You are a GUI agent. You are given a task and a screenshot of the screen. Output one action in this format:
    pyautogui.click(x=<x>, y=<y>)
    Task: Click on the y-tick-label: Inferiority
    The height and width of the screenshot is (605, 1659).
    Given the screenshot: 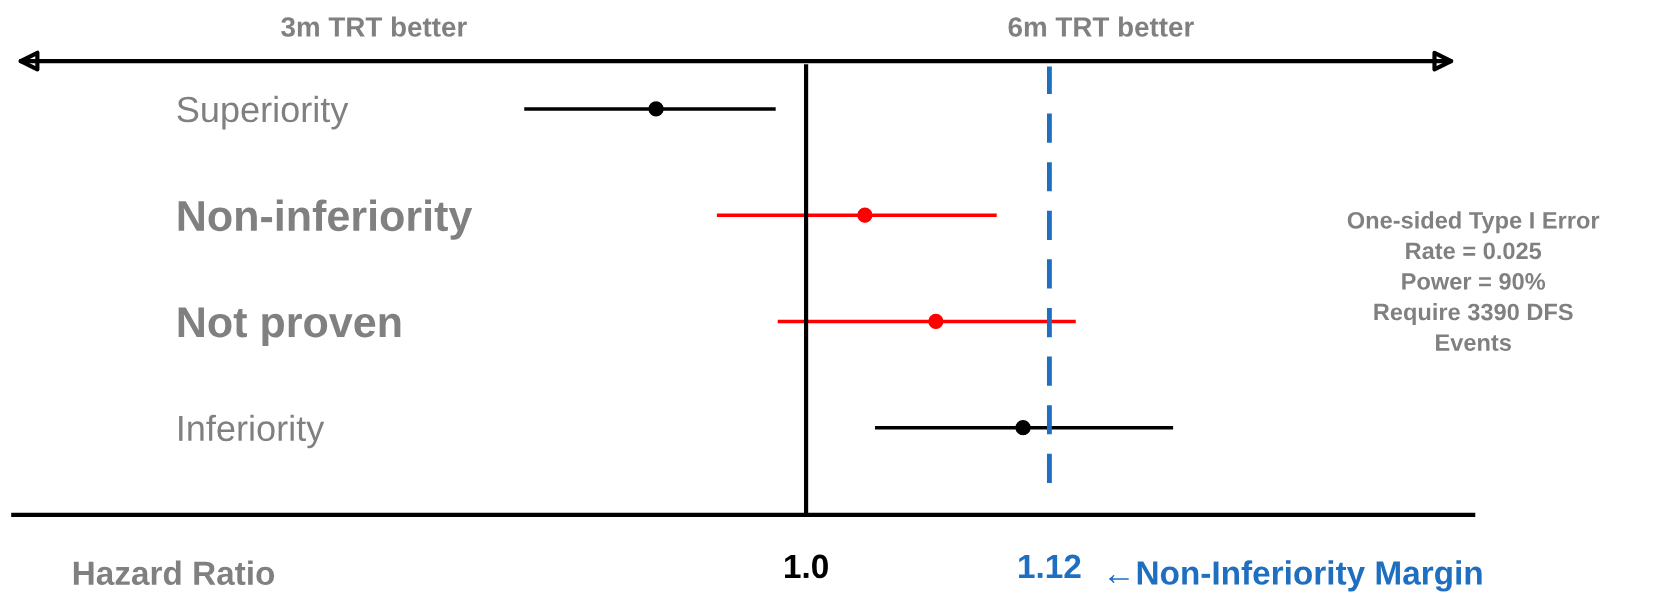 What is the action you would take?
    pyautogui.click(x=252, y=431)
    